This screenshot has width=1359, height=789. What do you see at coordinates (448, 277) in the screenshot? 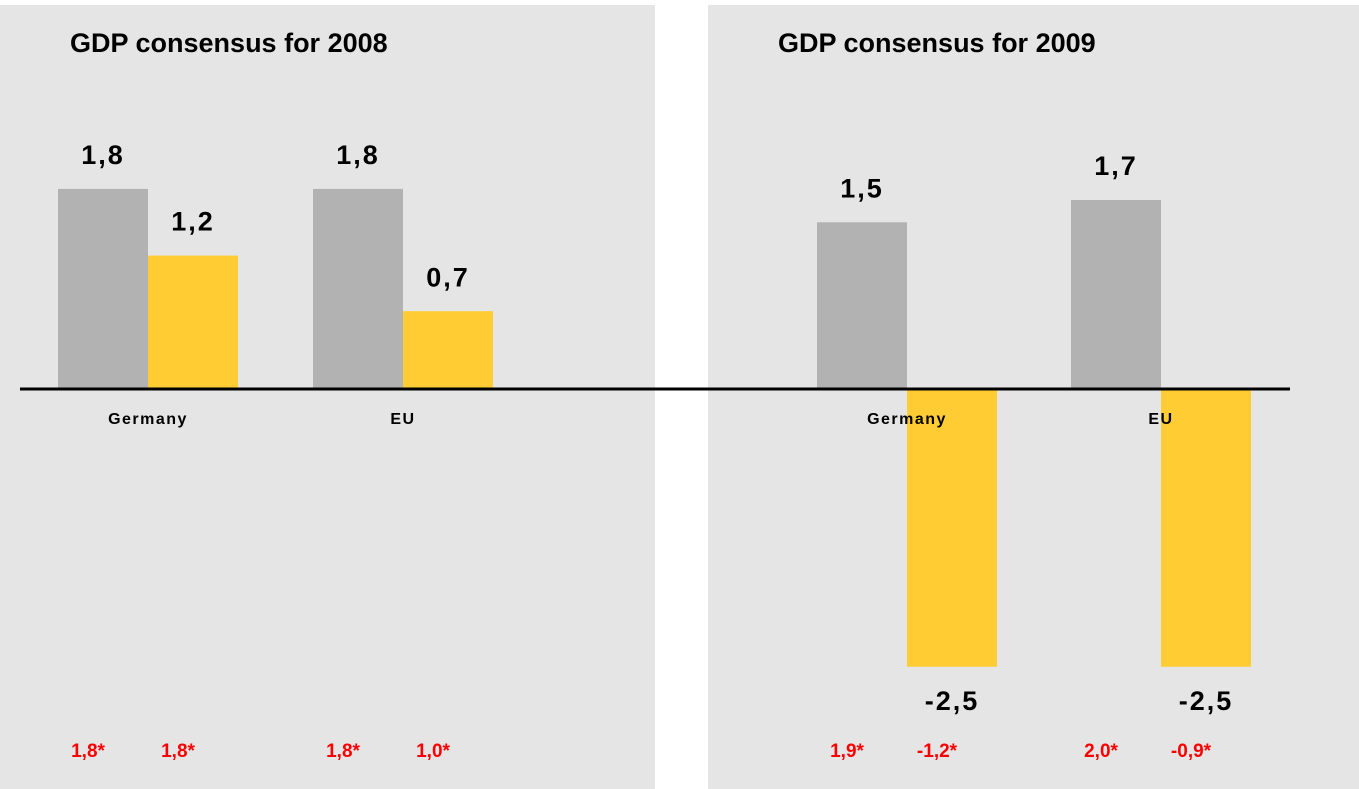
I see `data-label: 0,7` at bounding box center [448, 277].